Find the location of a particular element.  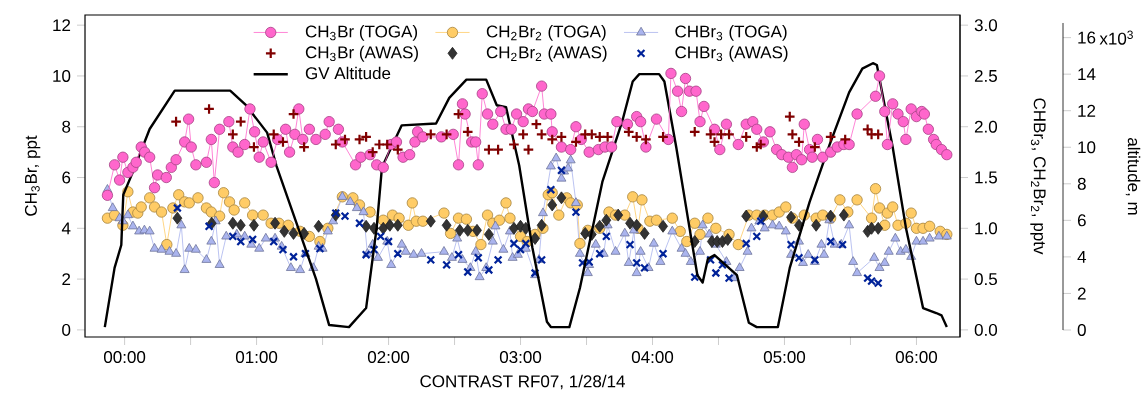

x-tick-label: 05:00 is located at coordinates (784, 357).